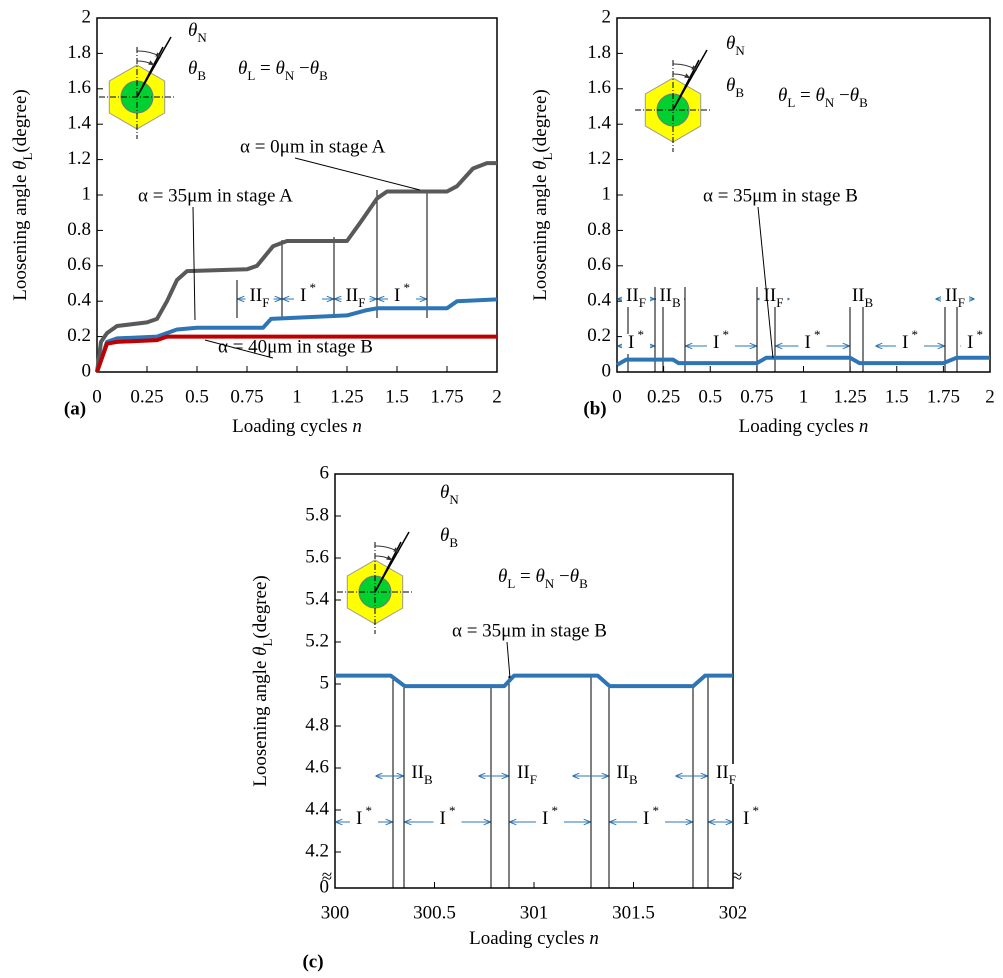  Describe the element at coordinates (756, 396) in the screenshot. I see `x-tick-label: 0.75` at that location.